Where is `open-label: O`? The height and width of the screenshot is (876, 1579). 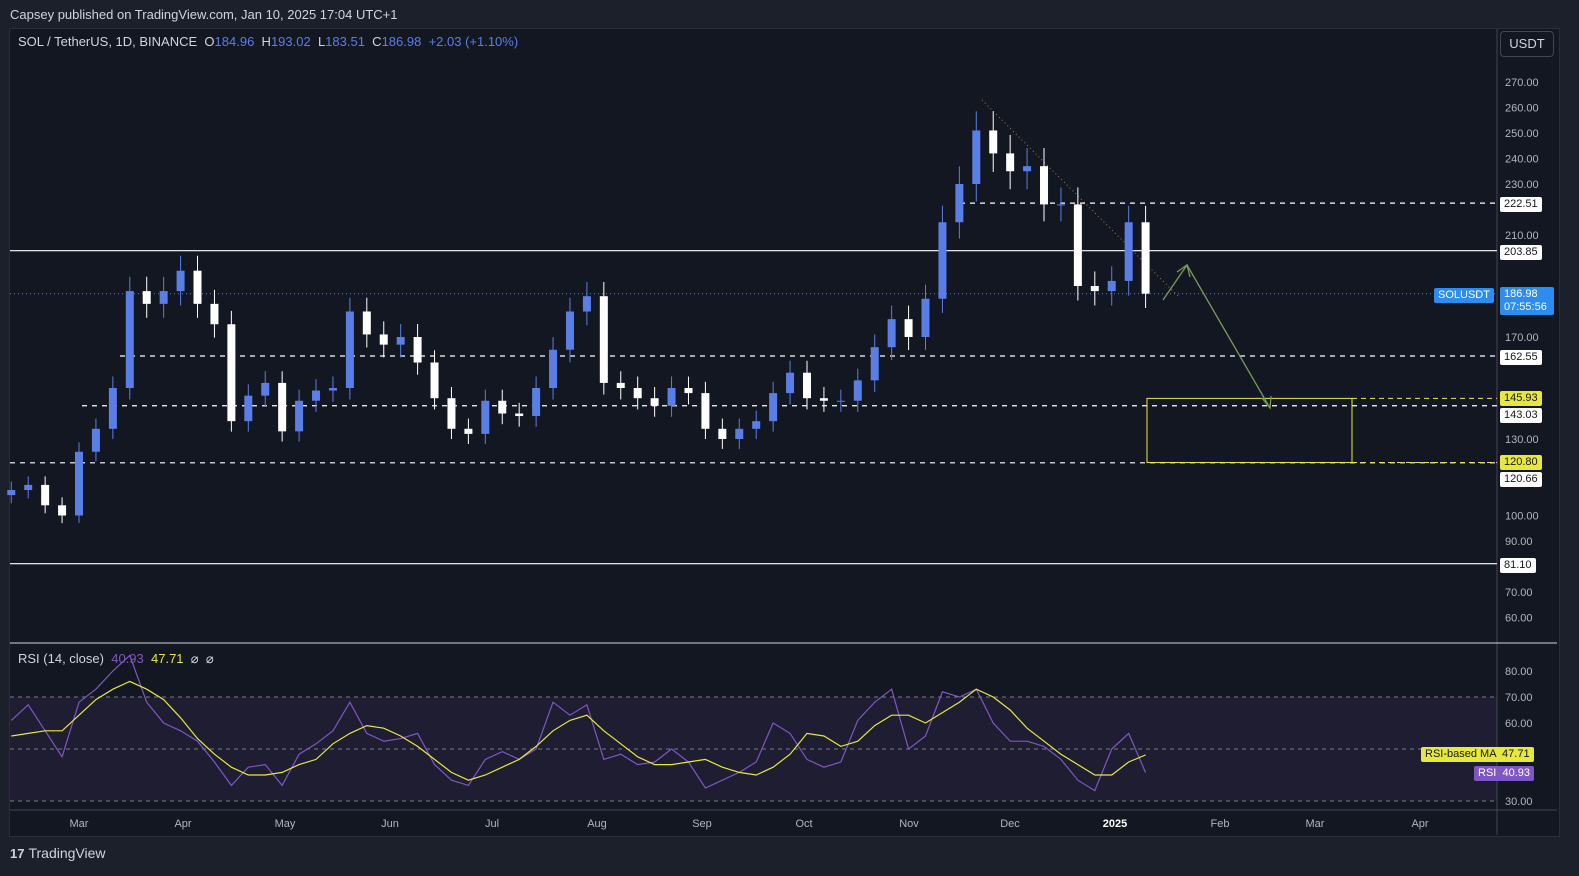
open-label: O is located at coordinates (209, 41).